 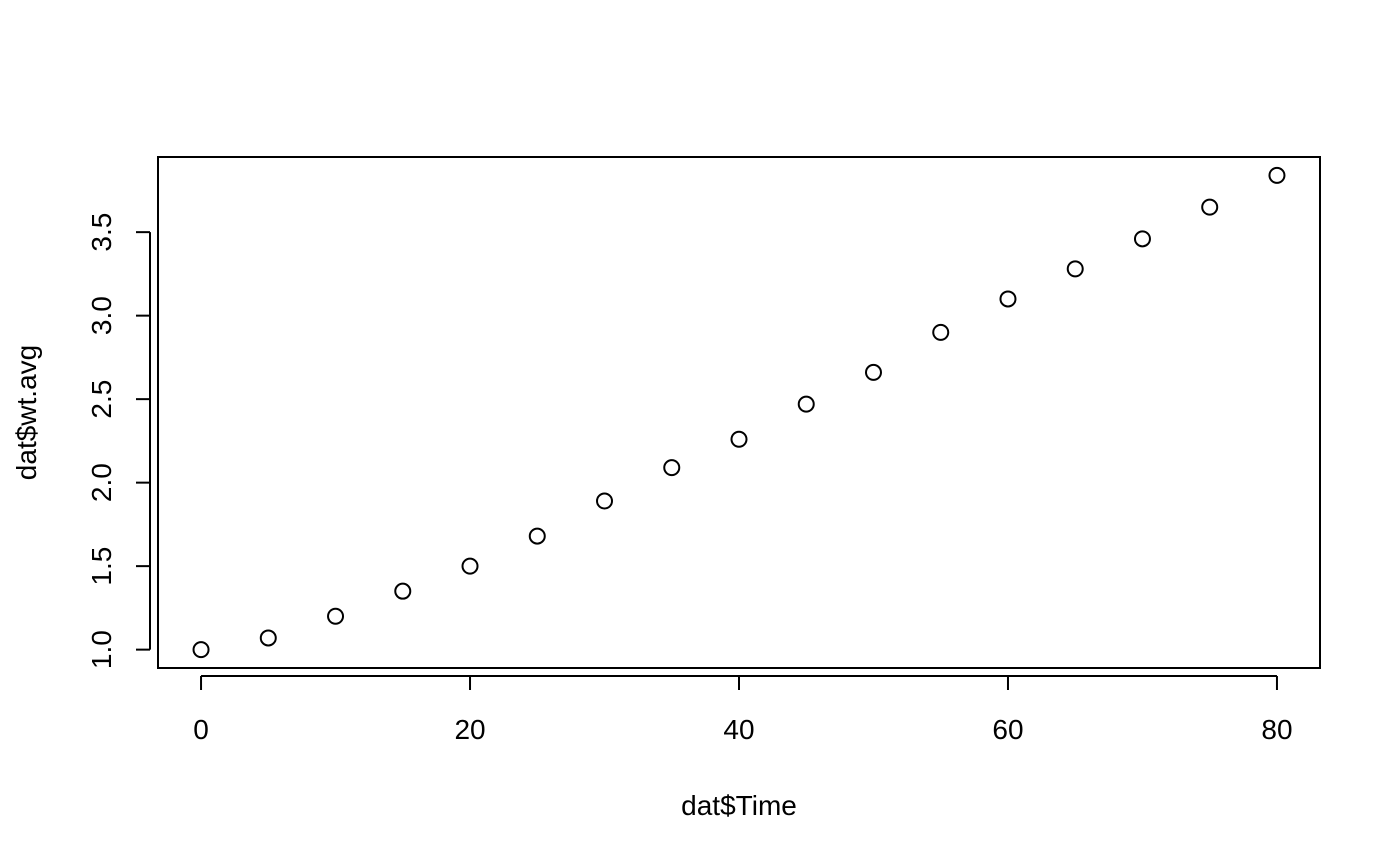 I want to click on y-tick-label: 2.0, so click(x=101, y=482).